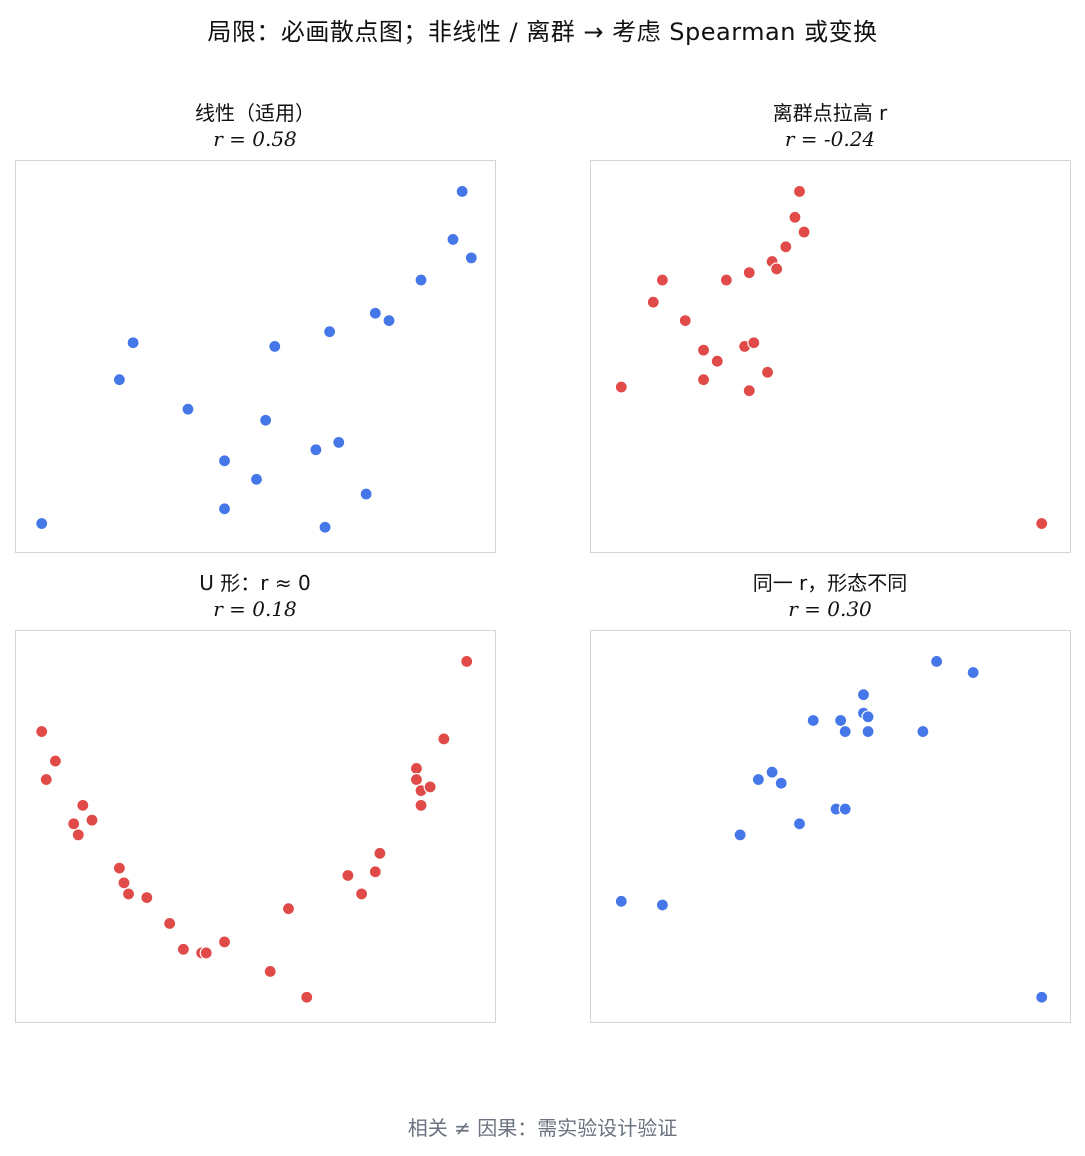 The image size is (1085, 1156). Describe the element at coordinates (255, 113) in the screenshot. I see `panel-0-title: 线性（适用）` at that location.